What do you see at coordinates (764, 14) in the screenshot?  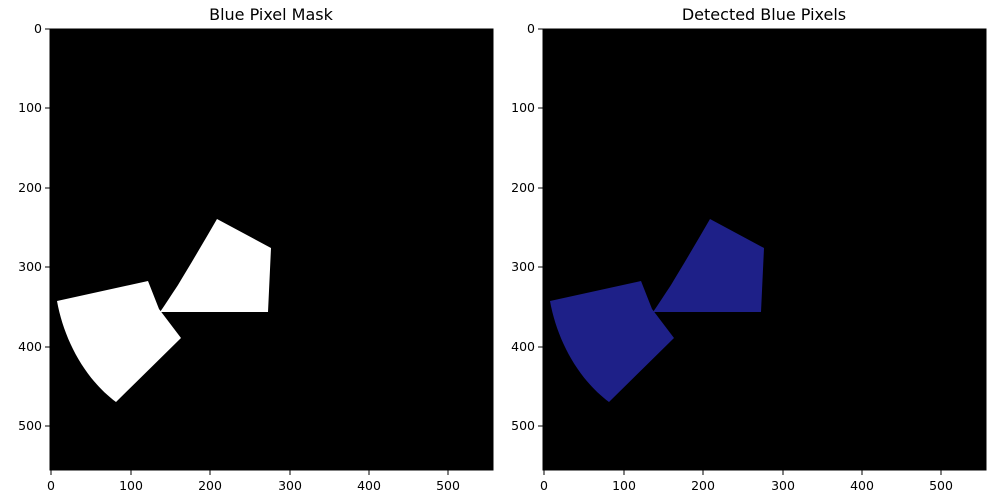 I see `panel-title: Detected Blue Pixels` at bounding box center [764, 14].